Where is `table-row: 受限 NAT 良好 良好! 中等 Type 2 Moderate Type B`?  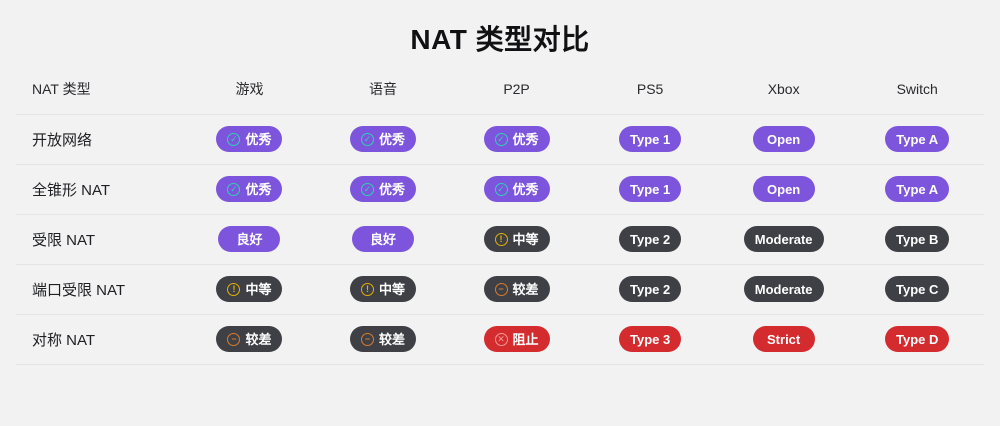
table-row: 受限 NAT 良好 良好! 中等 Type 2 Moderate Type B is located at coordinates (500, 239).